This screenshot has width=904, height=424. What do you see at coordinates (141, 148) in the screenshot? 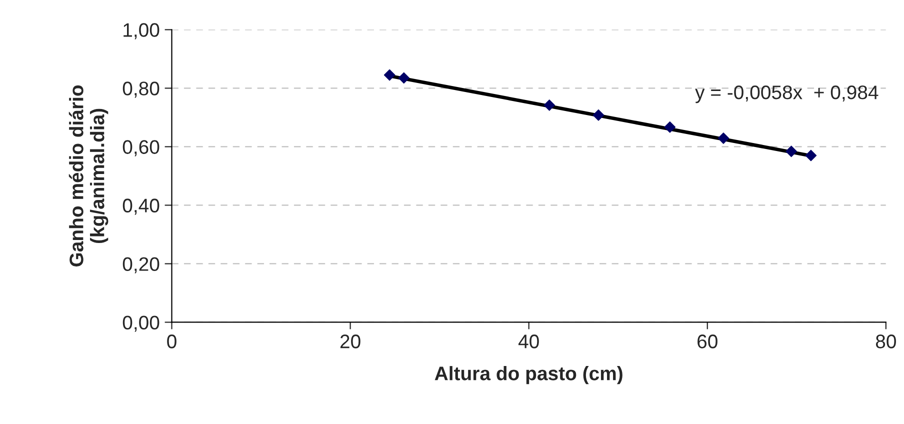
I see `y-tick-label: 0,60` at bounding box center [141, 148].